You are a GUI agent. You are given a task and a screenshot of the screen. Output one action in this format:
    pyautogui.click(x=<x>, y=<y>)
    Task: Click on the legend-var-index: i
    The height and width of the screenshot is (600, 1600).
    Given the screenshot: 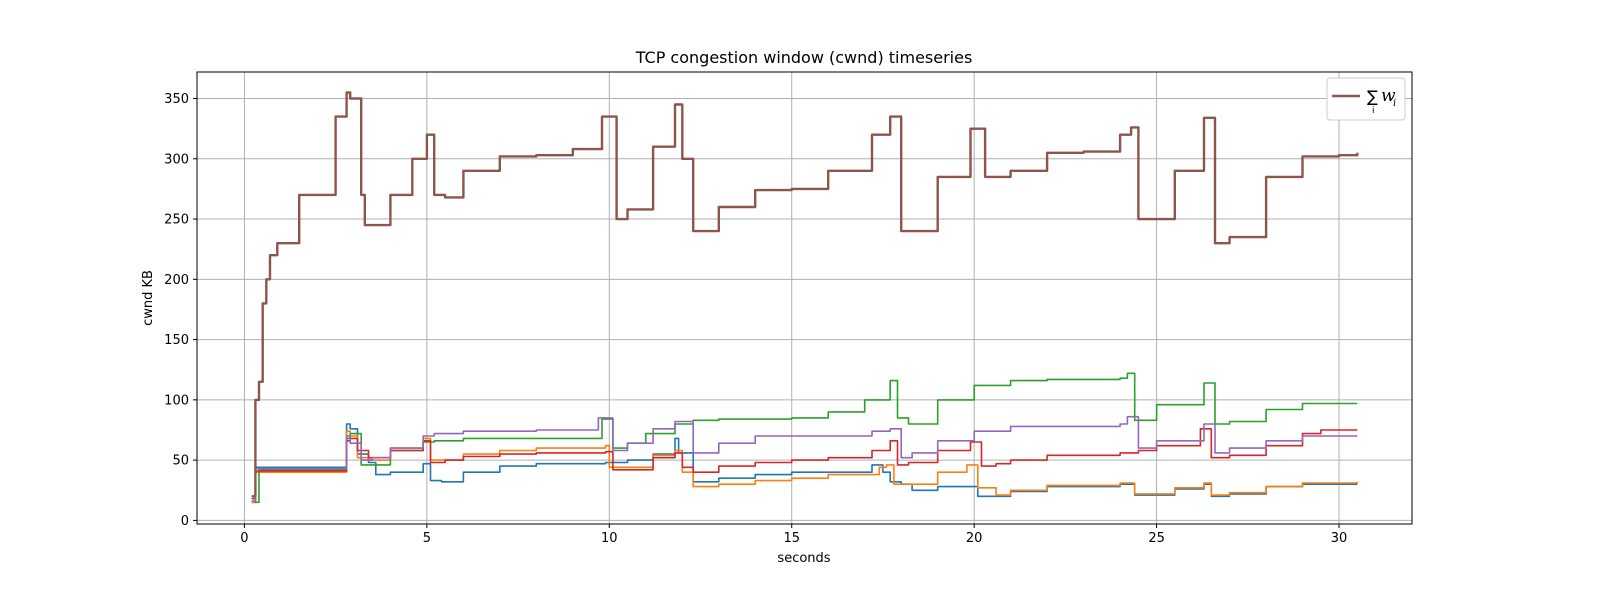 What is the action you would take?
    pyautogui.click(x=1394, y=103)
    